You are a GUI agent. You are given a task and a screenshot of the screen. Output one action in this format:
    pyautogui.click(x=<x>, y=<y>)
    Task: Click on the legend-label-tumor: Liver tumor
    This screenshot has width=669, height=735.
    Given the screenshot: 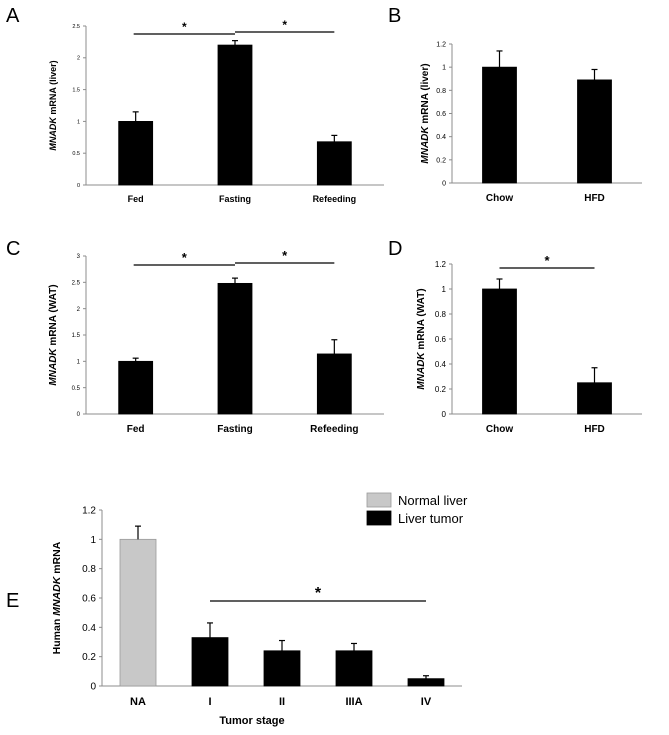 What is the action you would take?
    pyautogui.click(x=431, y=518)
    